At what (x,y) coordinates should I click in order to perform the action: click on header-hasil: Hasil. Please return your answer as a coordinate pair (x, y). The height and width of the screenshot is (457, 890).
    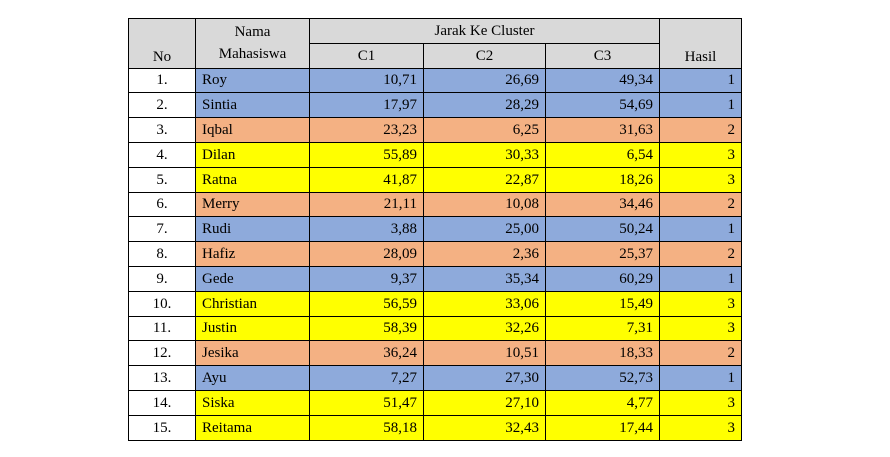
    Looking at the image, I should click on (700, 43).